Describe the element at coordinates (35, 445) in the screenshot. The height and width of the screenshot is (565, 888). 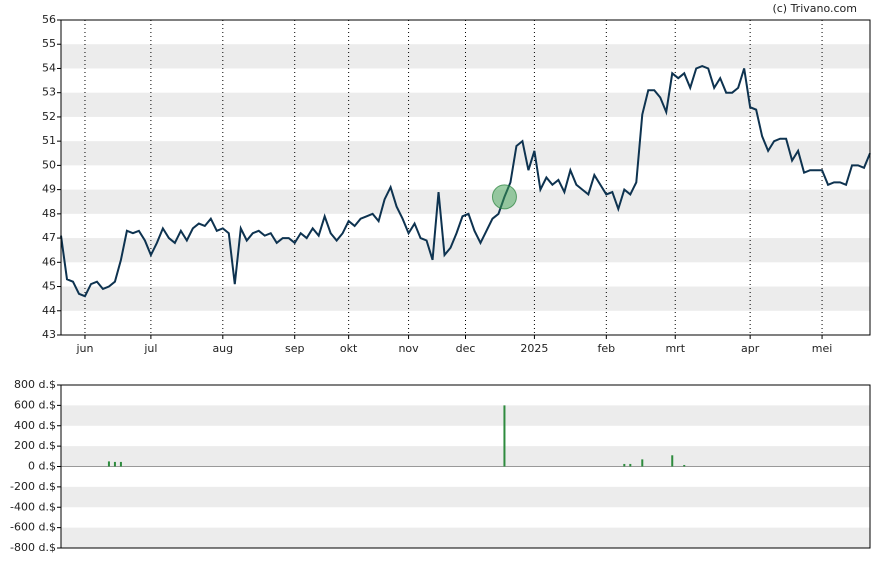
I see `y-tick-label: 200 d.$` at that location.